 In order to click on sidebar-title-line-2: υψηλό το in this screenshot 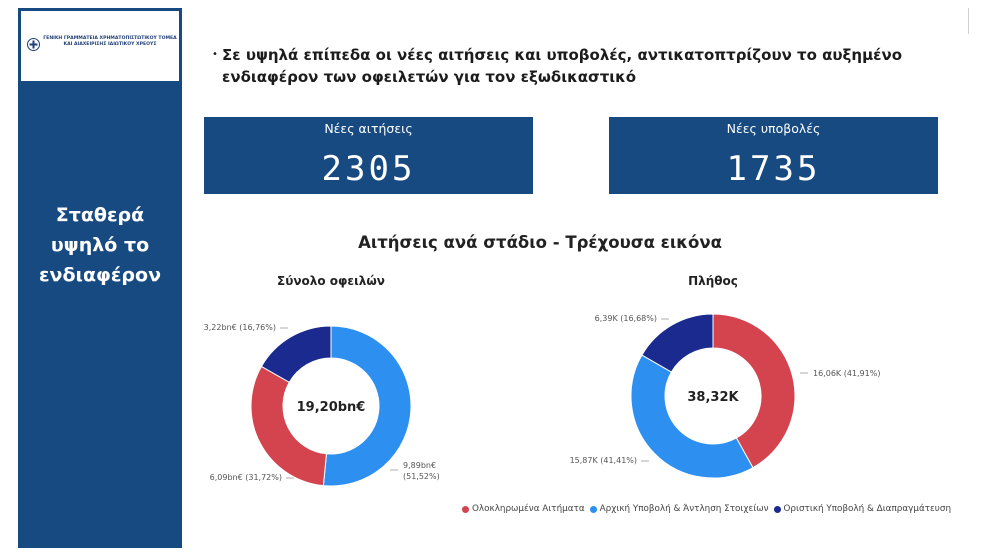, I will do `click(100, 245)`.